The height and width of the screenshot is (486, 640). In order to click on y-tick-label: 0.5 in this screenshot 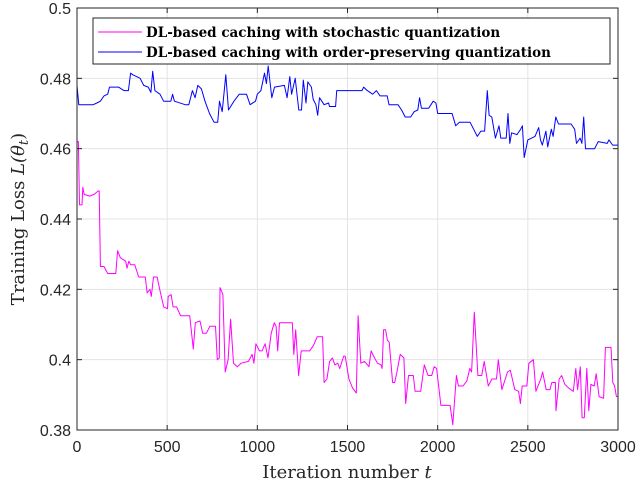, I will do `click(60, 9)`.